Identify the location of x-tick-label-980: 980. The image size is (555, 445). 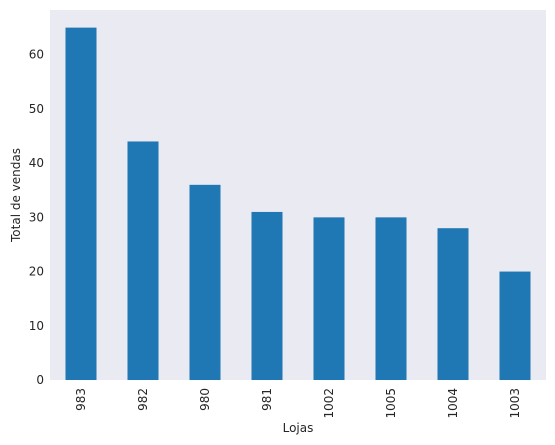
(205, 399).